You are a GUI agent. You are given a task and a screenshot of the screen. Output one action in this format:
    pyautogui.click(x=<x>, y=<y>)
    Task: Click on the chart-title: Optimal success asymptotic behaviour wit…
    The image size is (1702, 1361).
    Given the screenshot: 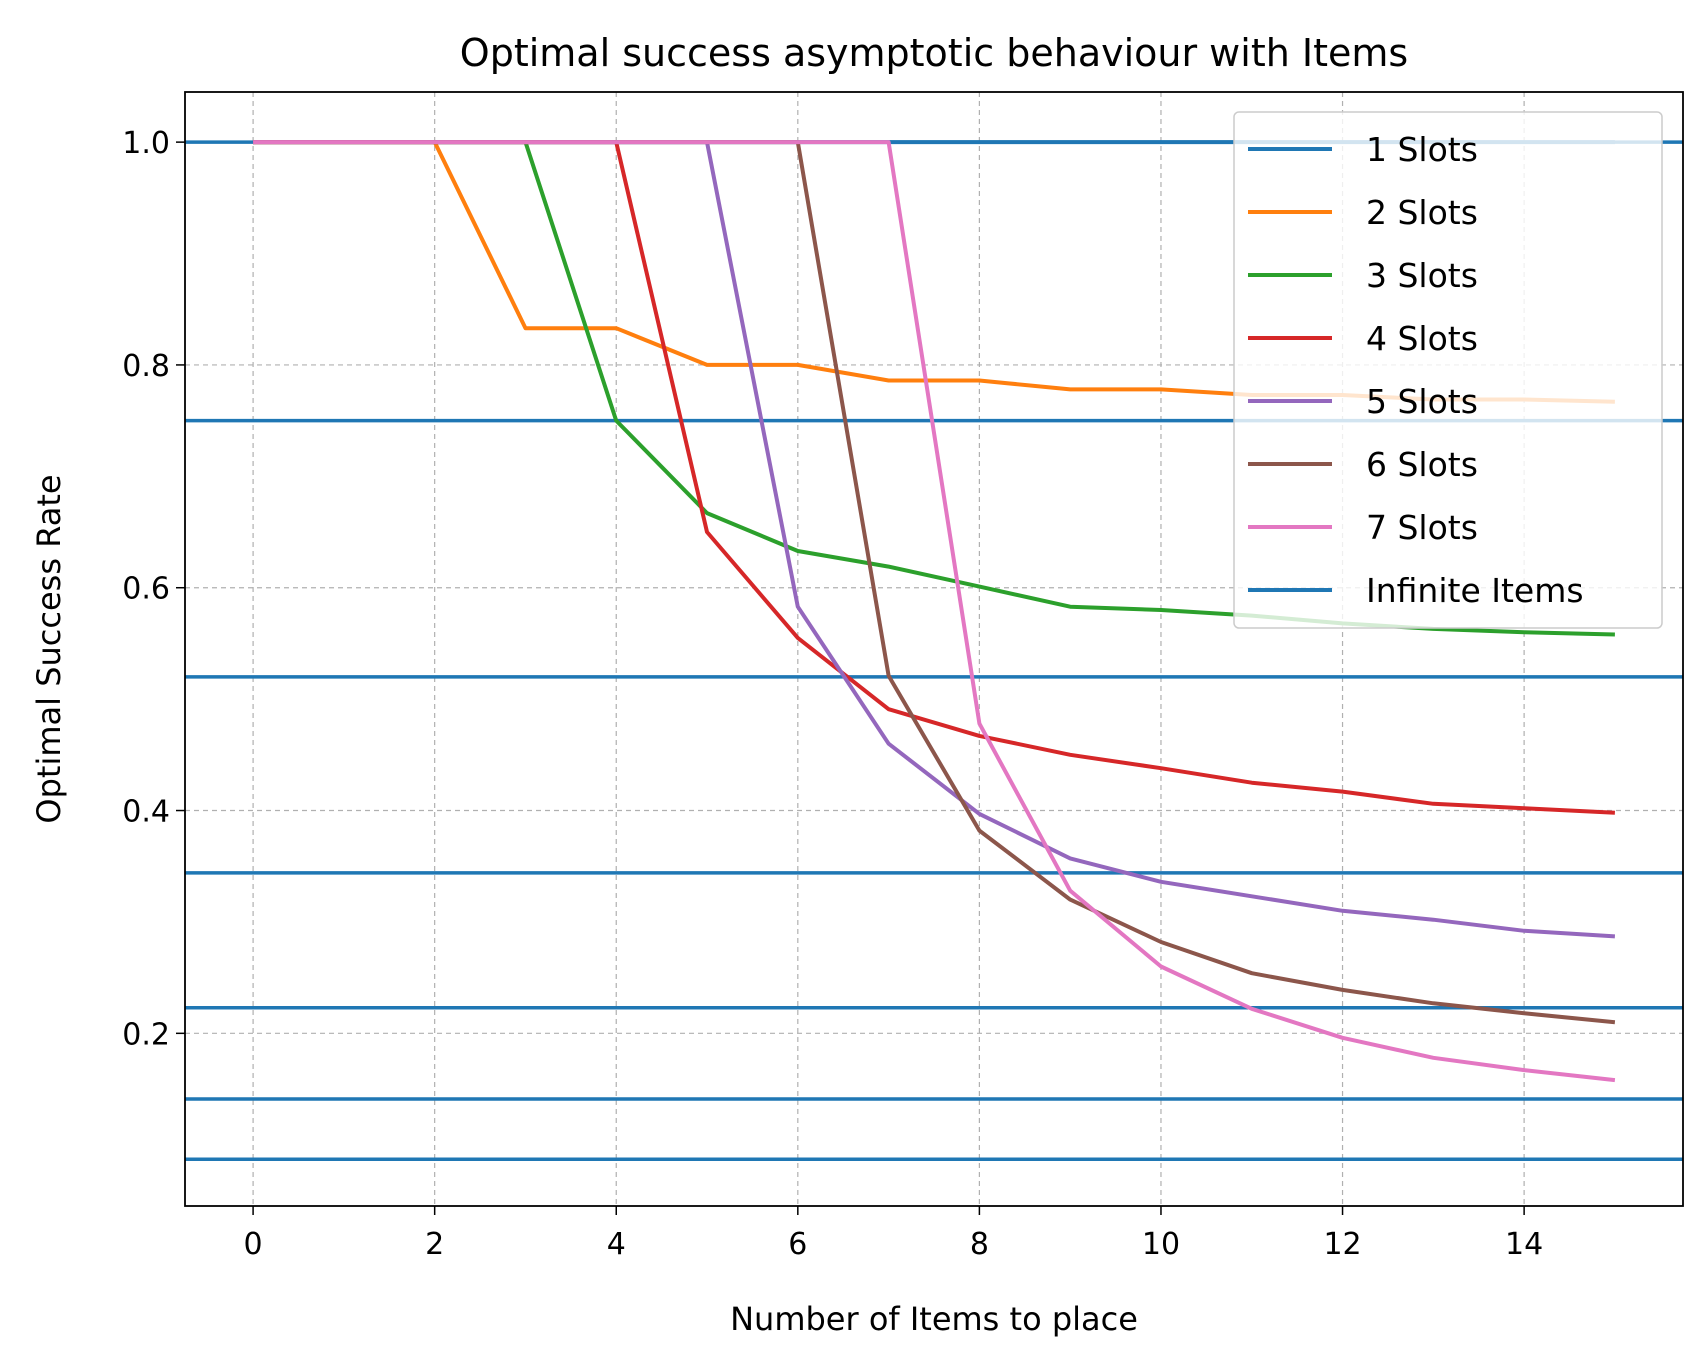 What is the action you would take?
    pyautogui.click(x=934, y=53)
    